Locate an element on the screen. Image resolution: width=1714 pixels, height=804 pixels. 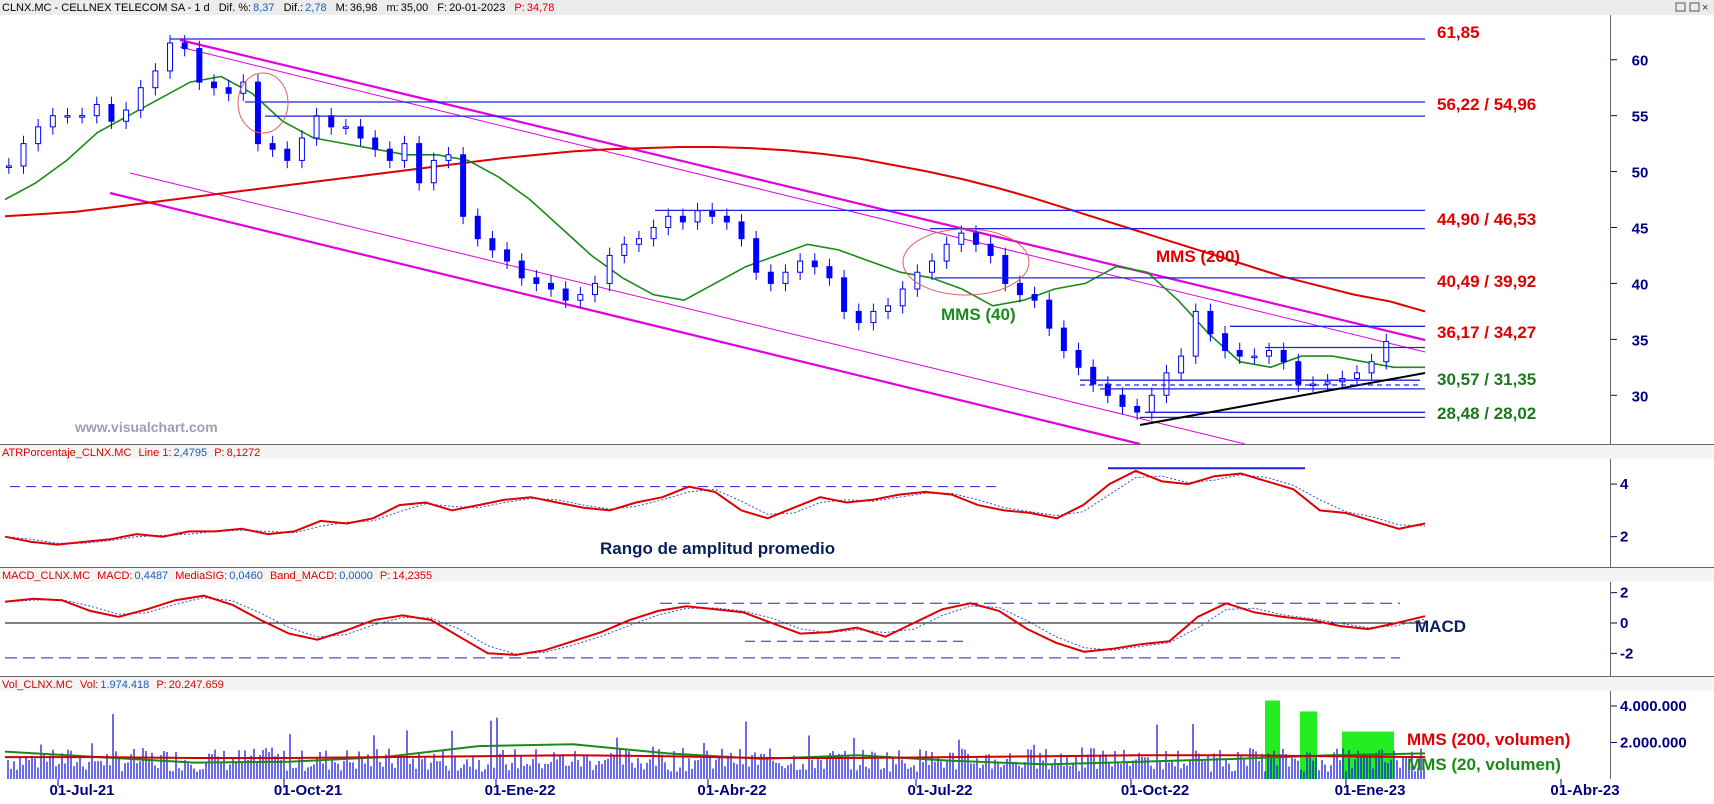
time-tick-label: 01-Jul-22 is located at coordinates (939, 790).